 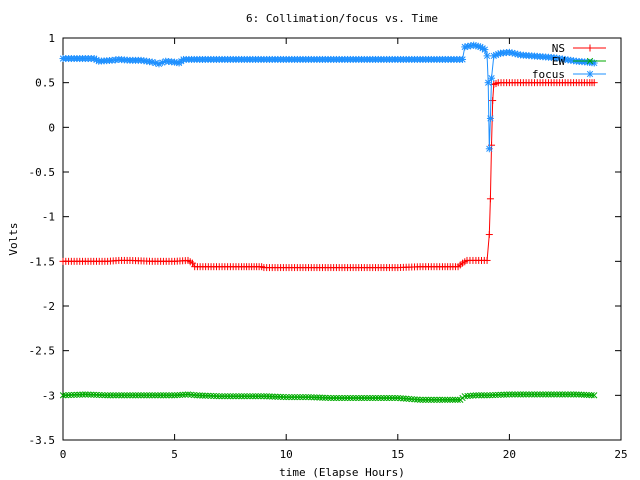 I want to click on x-tick-label: 15, so click(x=397, y=454).